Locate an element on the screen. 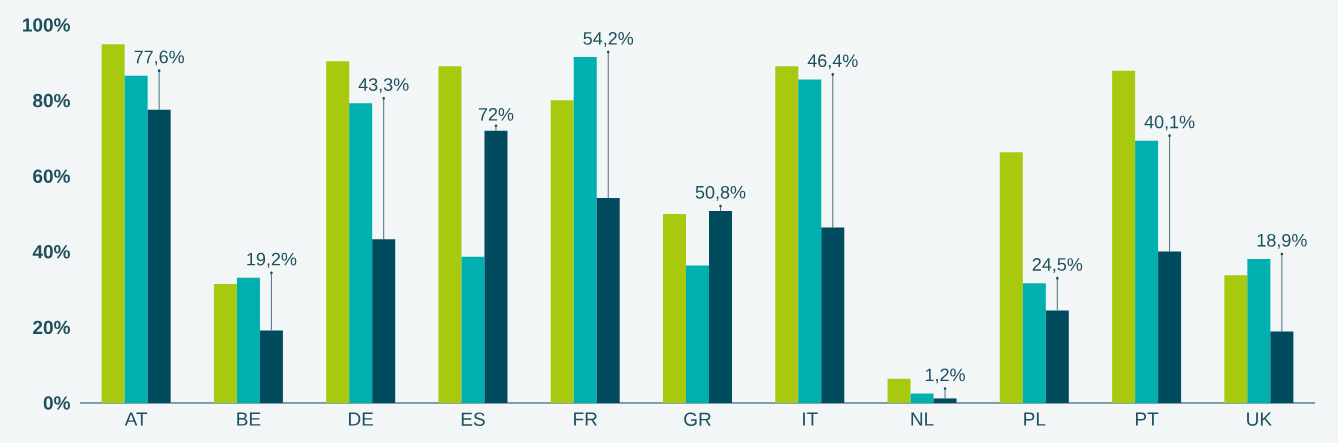 The image size is (1338, 443). y-tick-label: 60% is located at coordinates (51, 176).